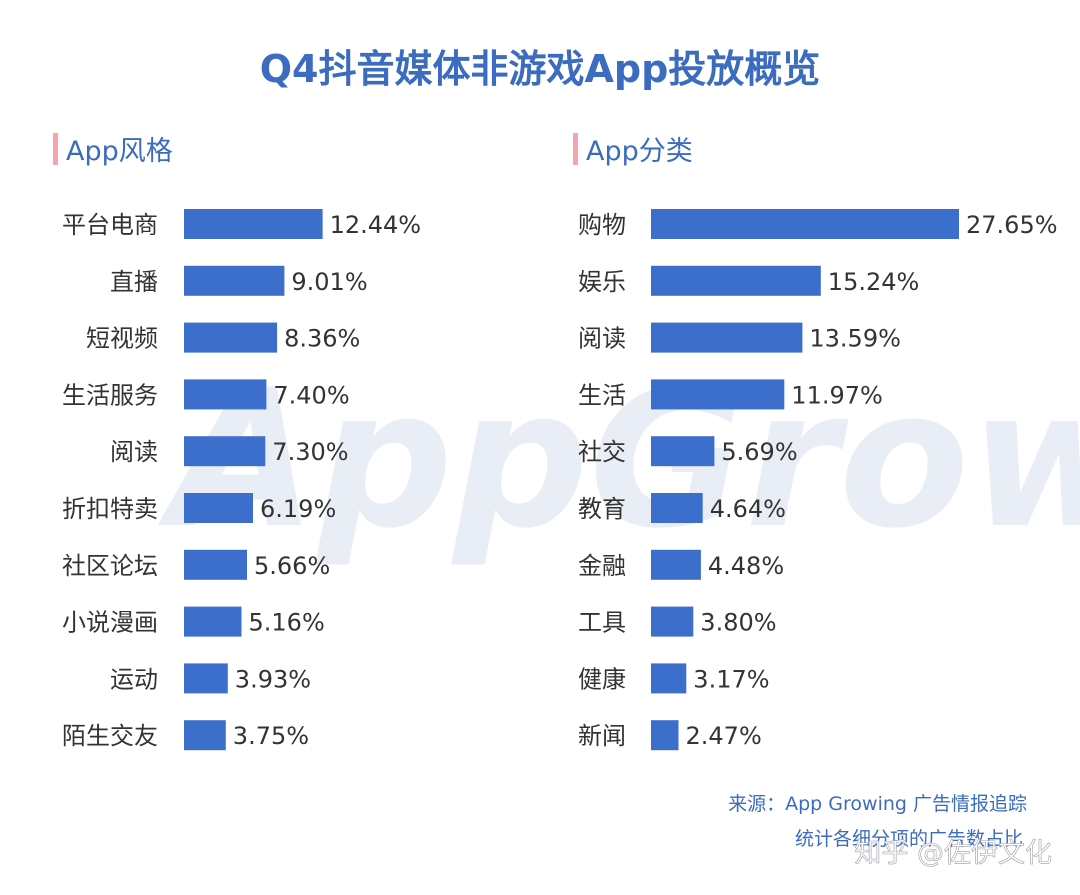 Image resolution: width=1080 pixels, height=895 pixels. Describe the element at coordinates (110, 509) in the screenshot. I see `category-label: 折扣特卖` at that location.